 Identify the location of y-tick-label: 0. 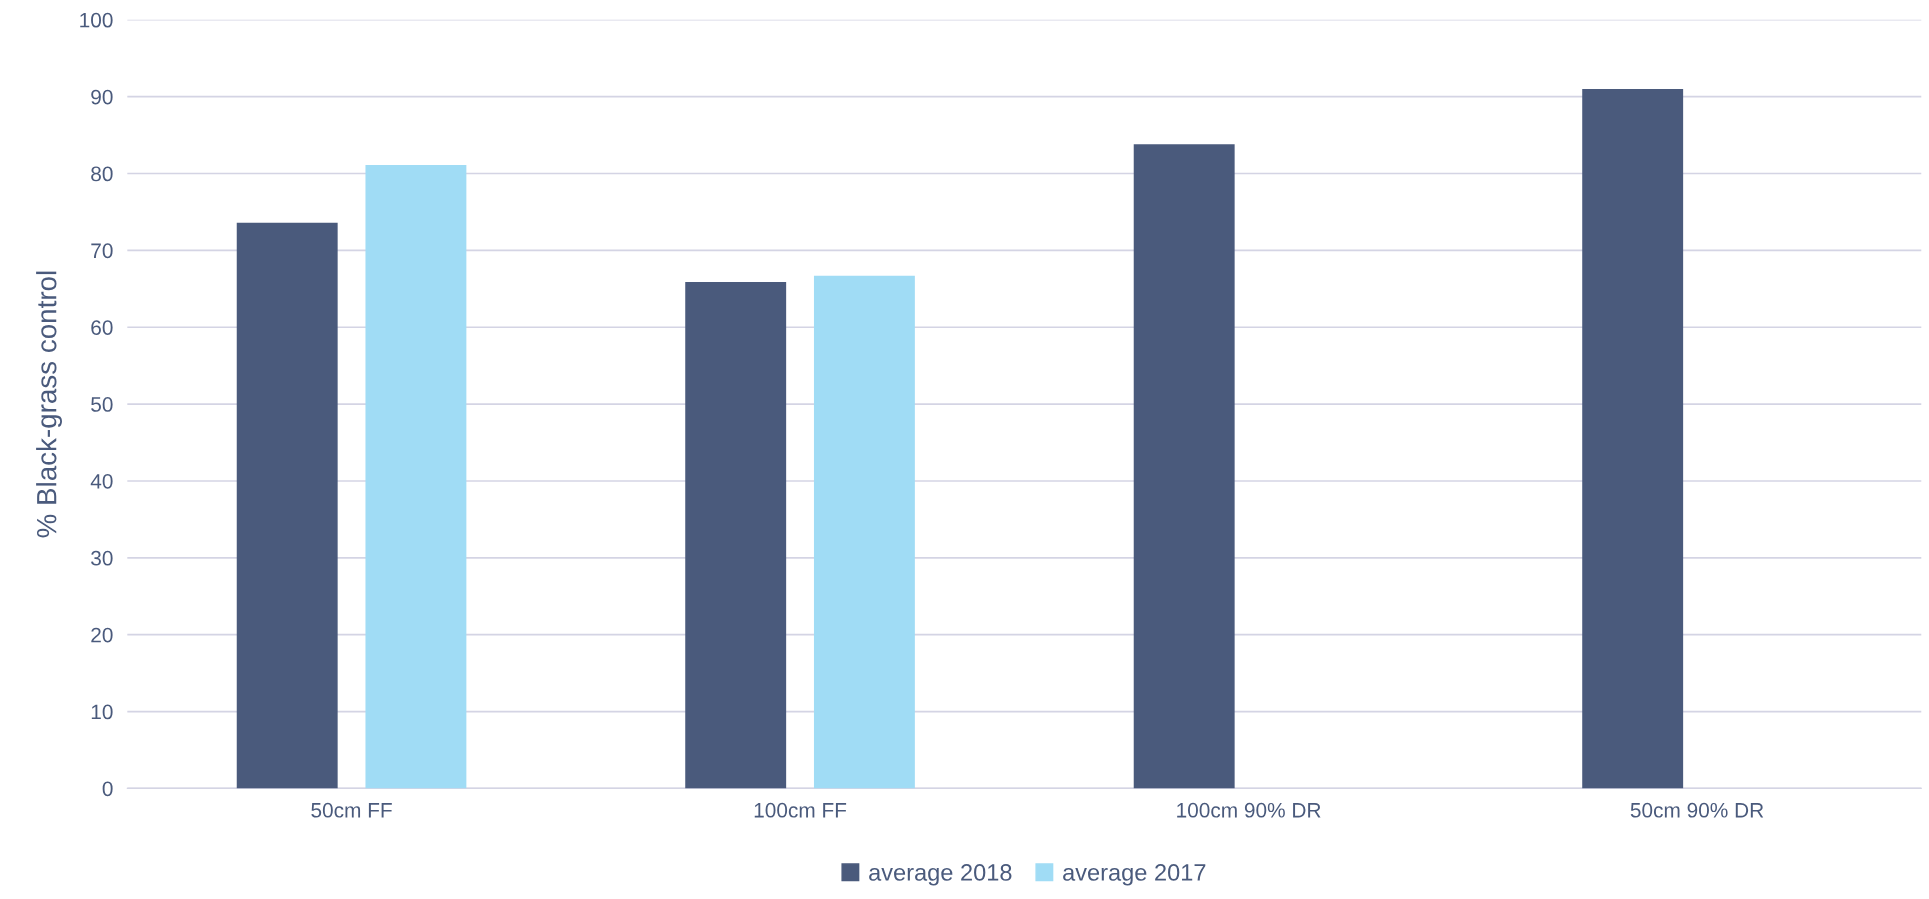
(107, 789).